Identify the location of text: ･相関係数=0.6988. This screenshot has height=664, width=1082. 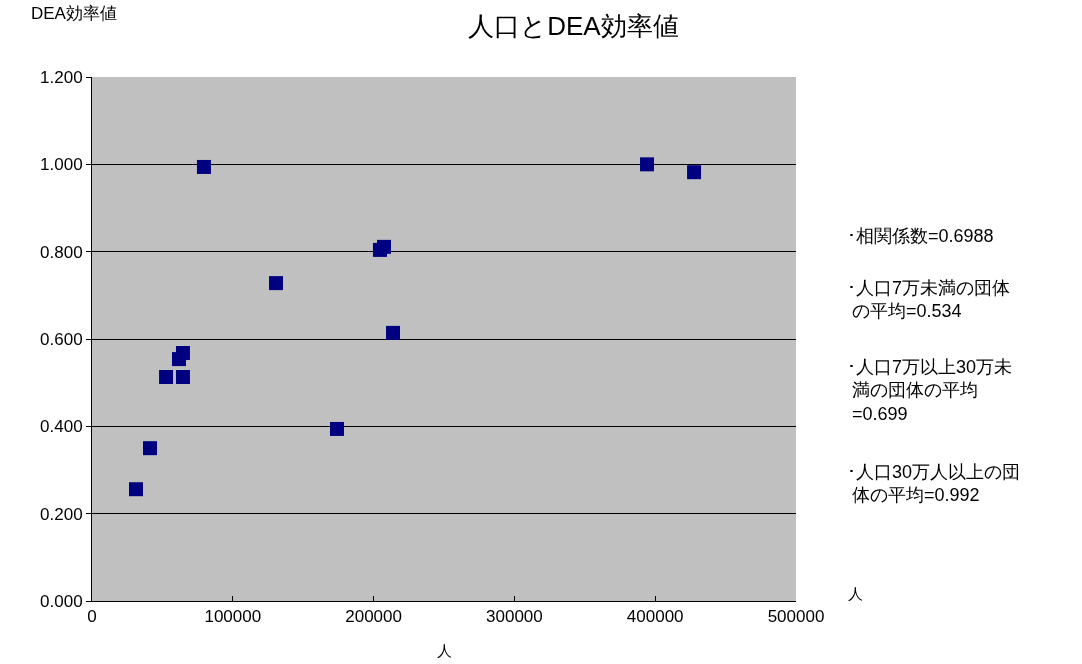
(920, 236).